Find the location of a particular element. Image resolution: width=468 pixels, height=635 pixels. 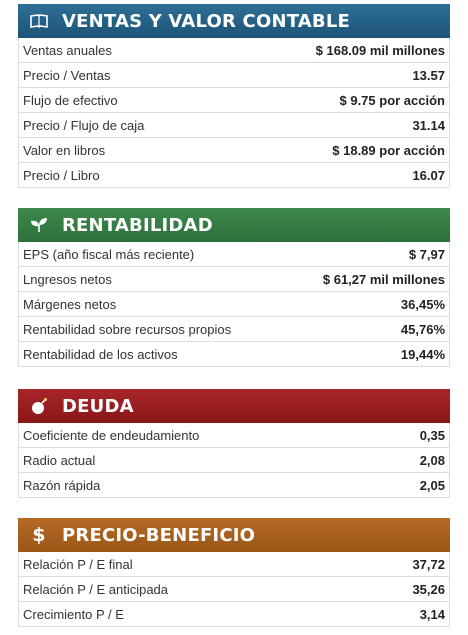

row-value: 31.14 is located at coordinates (428, 125).